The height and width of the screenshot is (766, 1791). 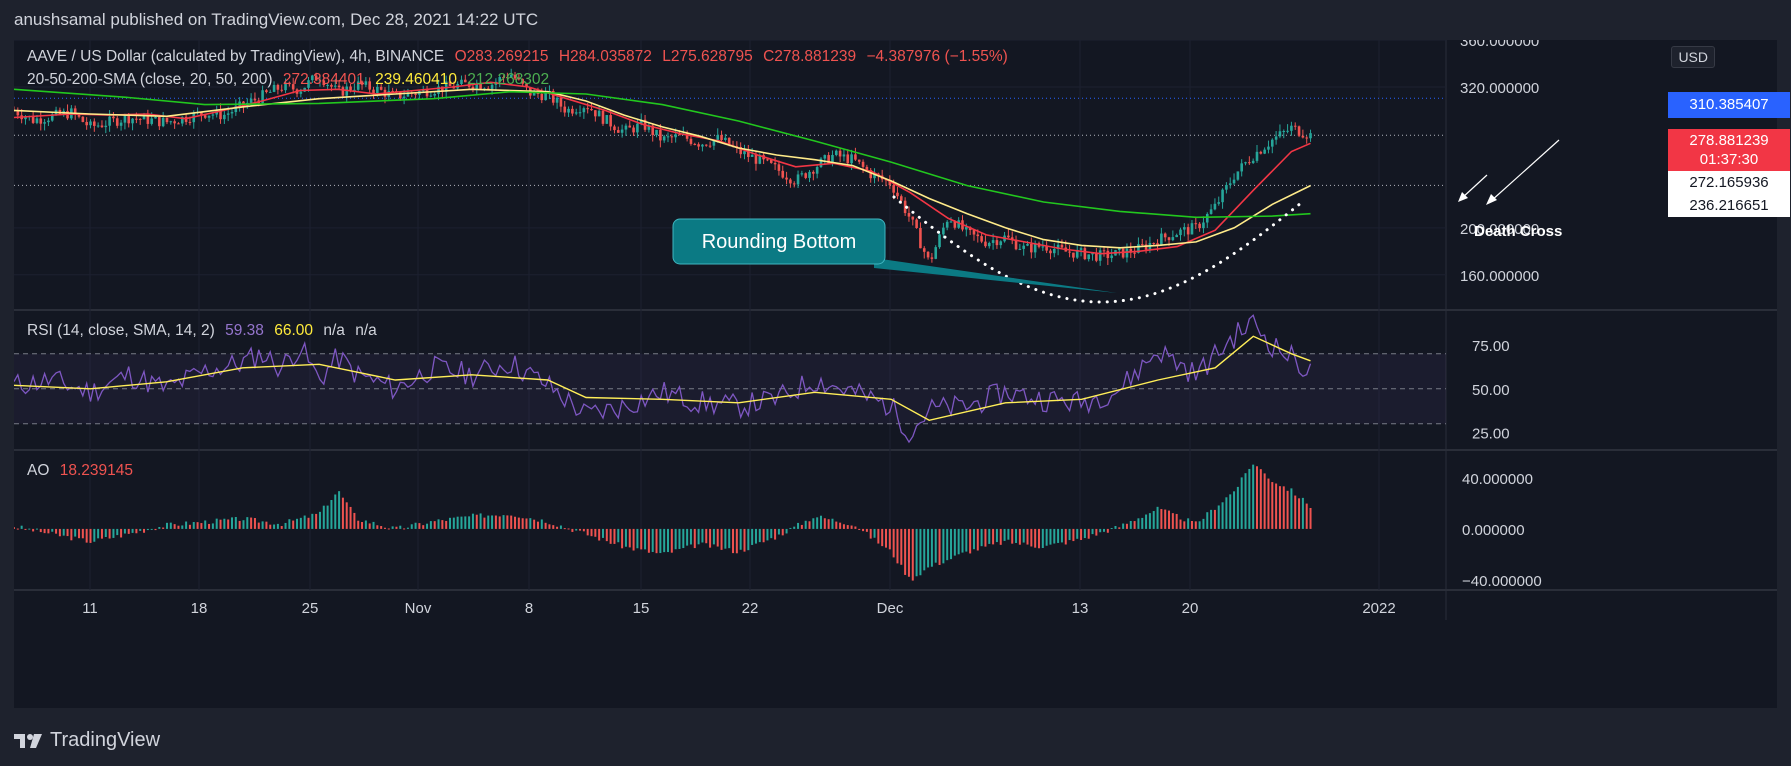 What do you see at coordinates (1491, 390) in the screenshot?
I see `rsi-tick-label: 50.00` at bounding box center [1491, 390].